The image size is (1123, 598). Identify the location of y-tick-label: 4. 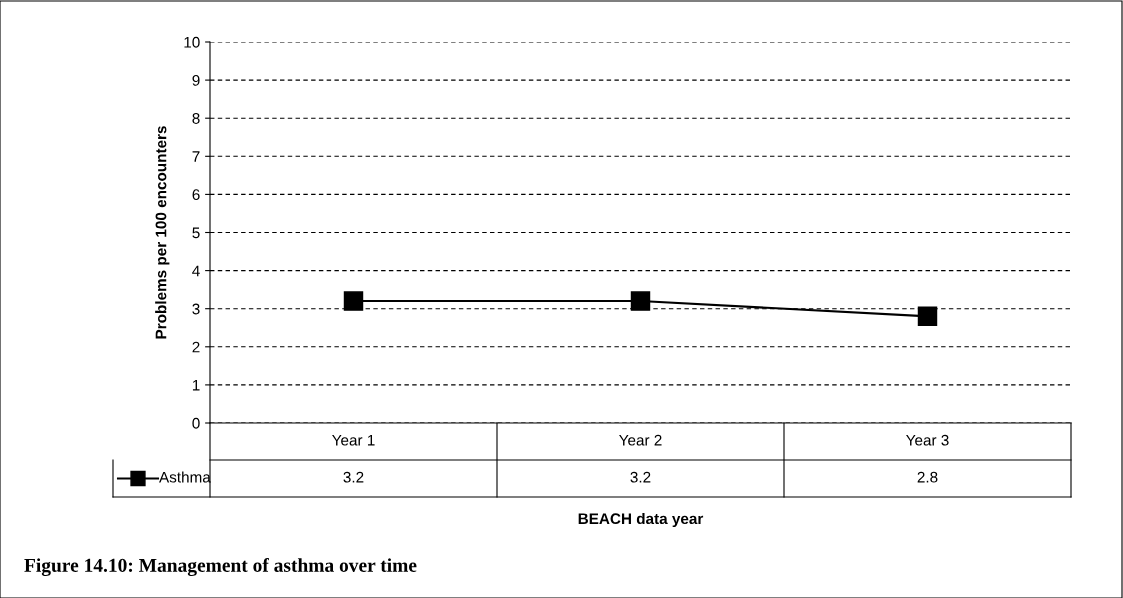
(196, 271).